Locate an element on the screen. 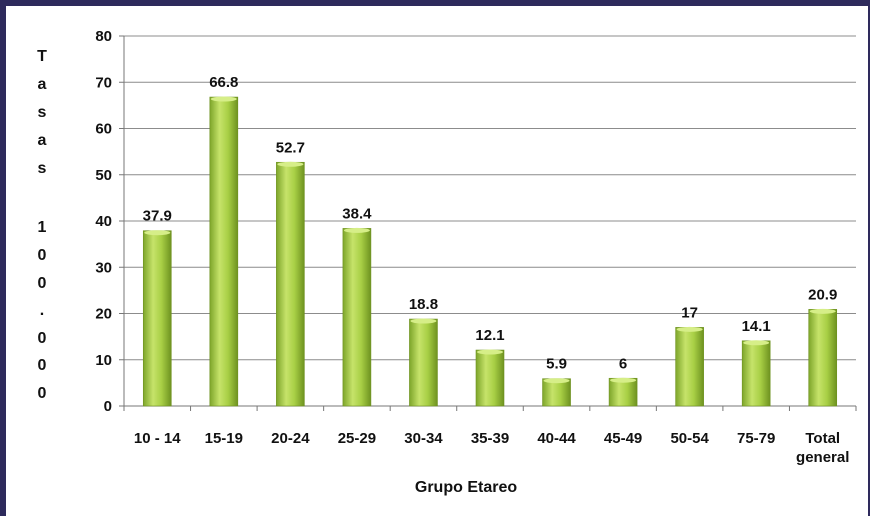 This screenshot has height=521, width=870. data-label: 5.9 is located at coordinates (556, 364).